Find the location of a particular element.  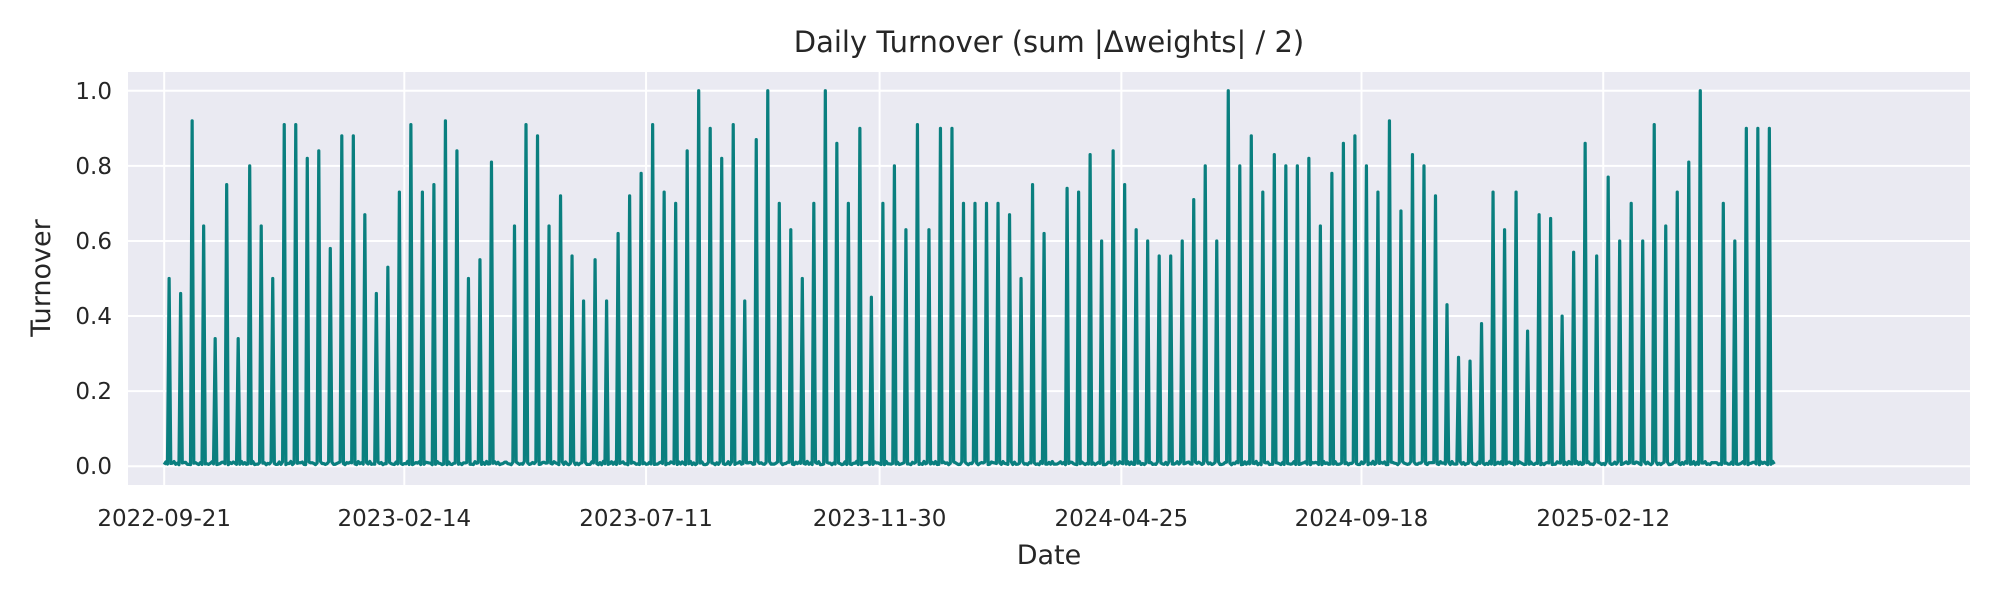

y-tick-label: 0.4 is located at coordinates (93, 317).